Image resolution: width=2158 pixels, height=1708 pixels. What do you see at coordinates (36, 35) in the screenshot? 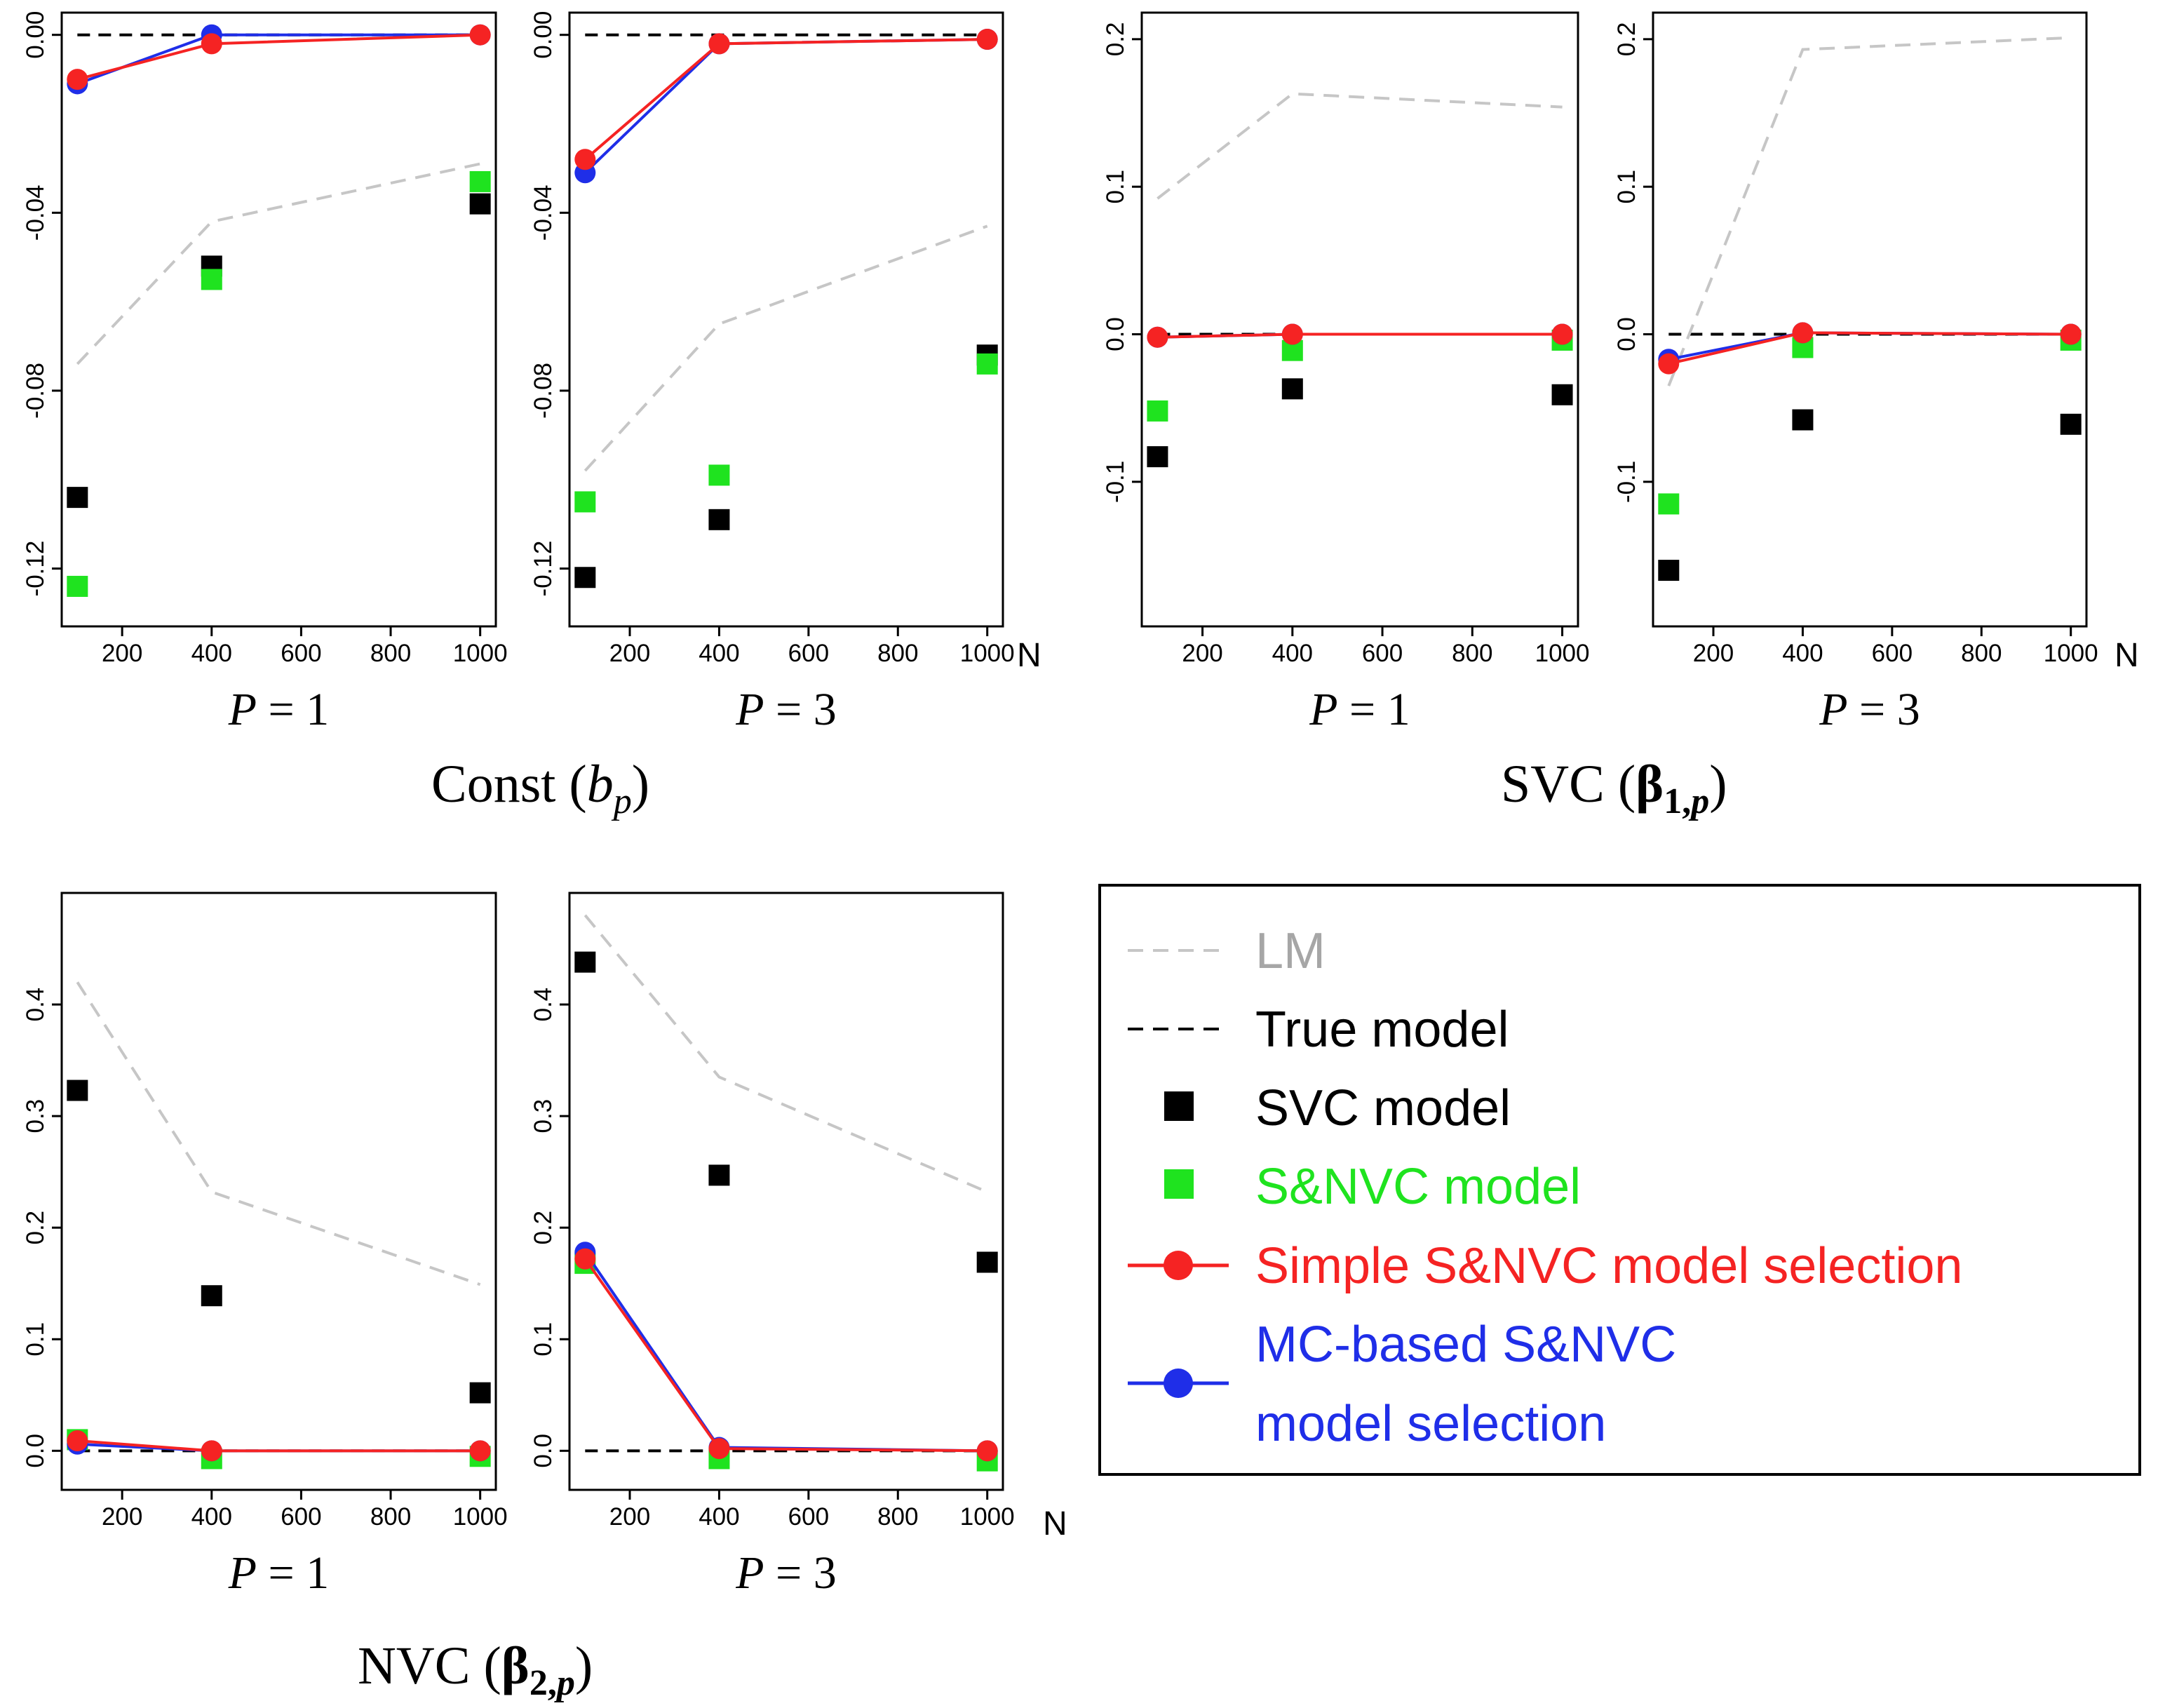
I see `y-tick-label: 0.00` at bounding box center [36, 35].